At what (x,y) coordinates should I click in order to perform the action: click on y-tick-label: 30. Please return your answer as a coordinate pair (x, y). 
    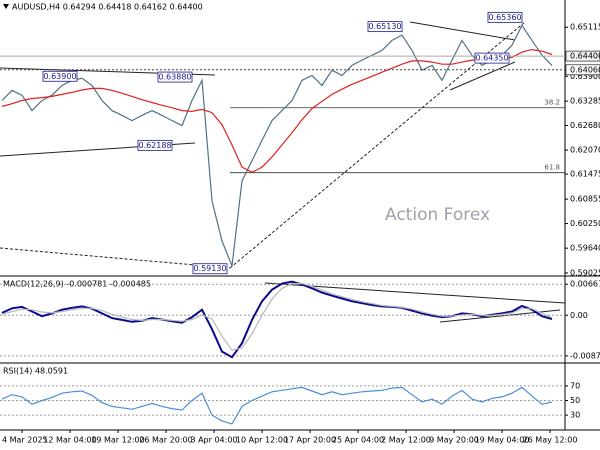
    Looking at the image, I should click on (575, 415).